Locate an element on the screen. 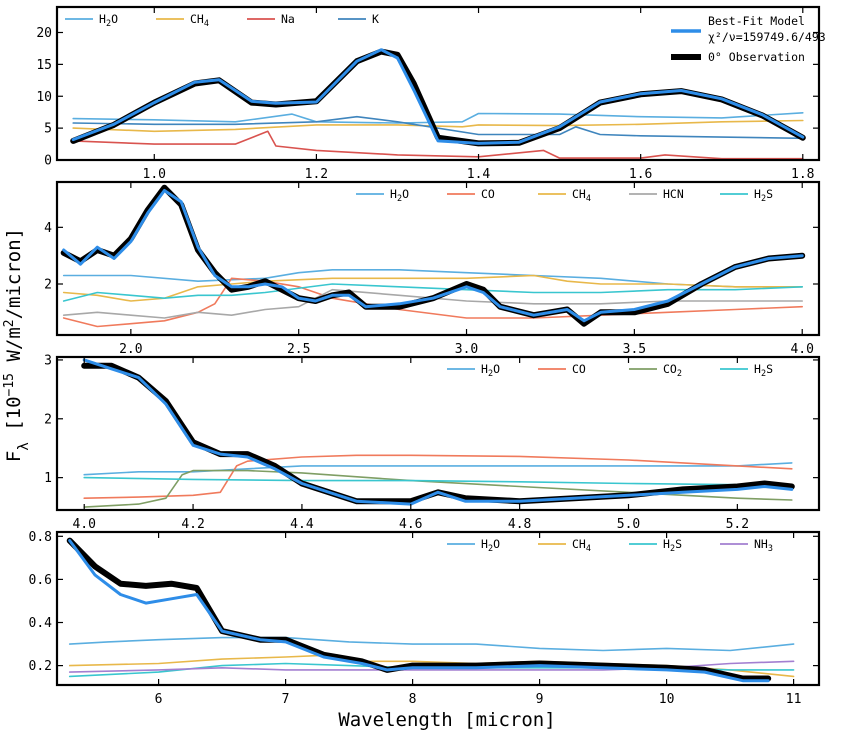  legend-label: Na is located at coordinates (288, 19).